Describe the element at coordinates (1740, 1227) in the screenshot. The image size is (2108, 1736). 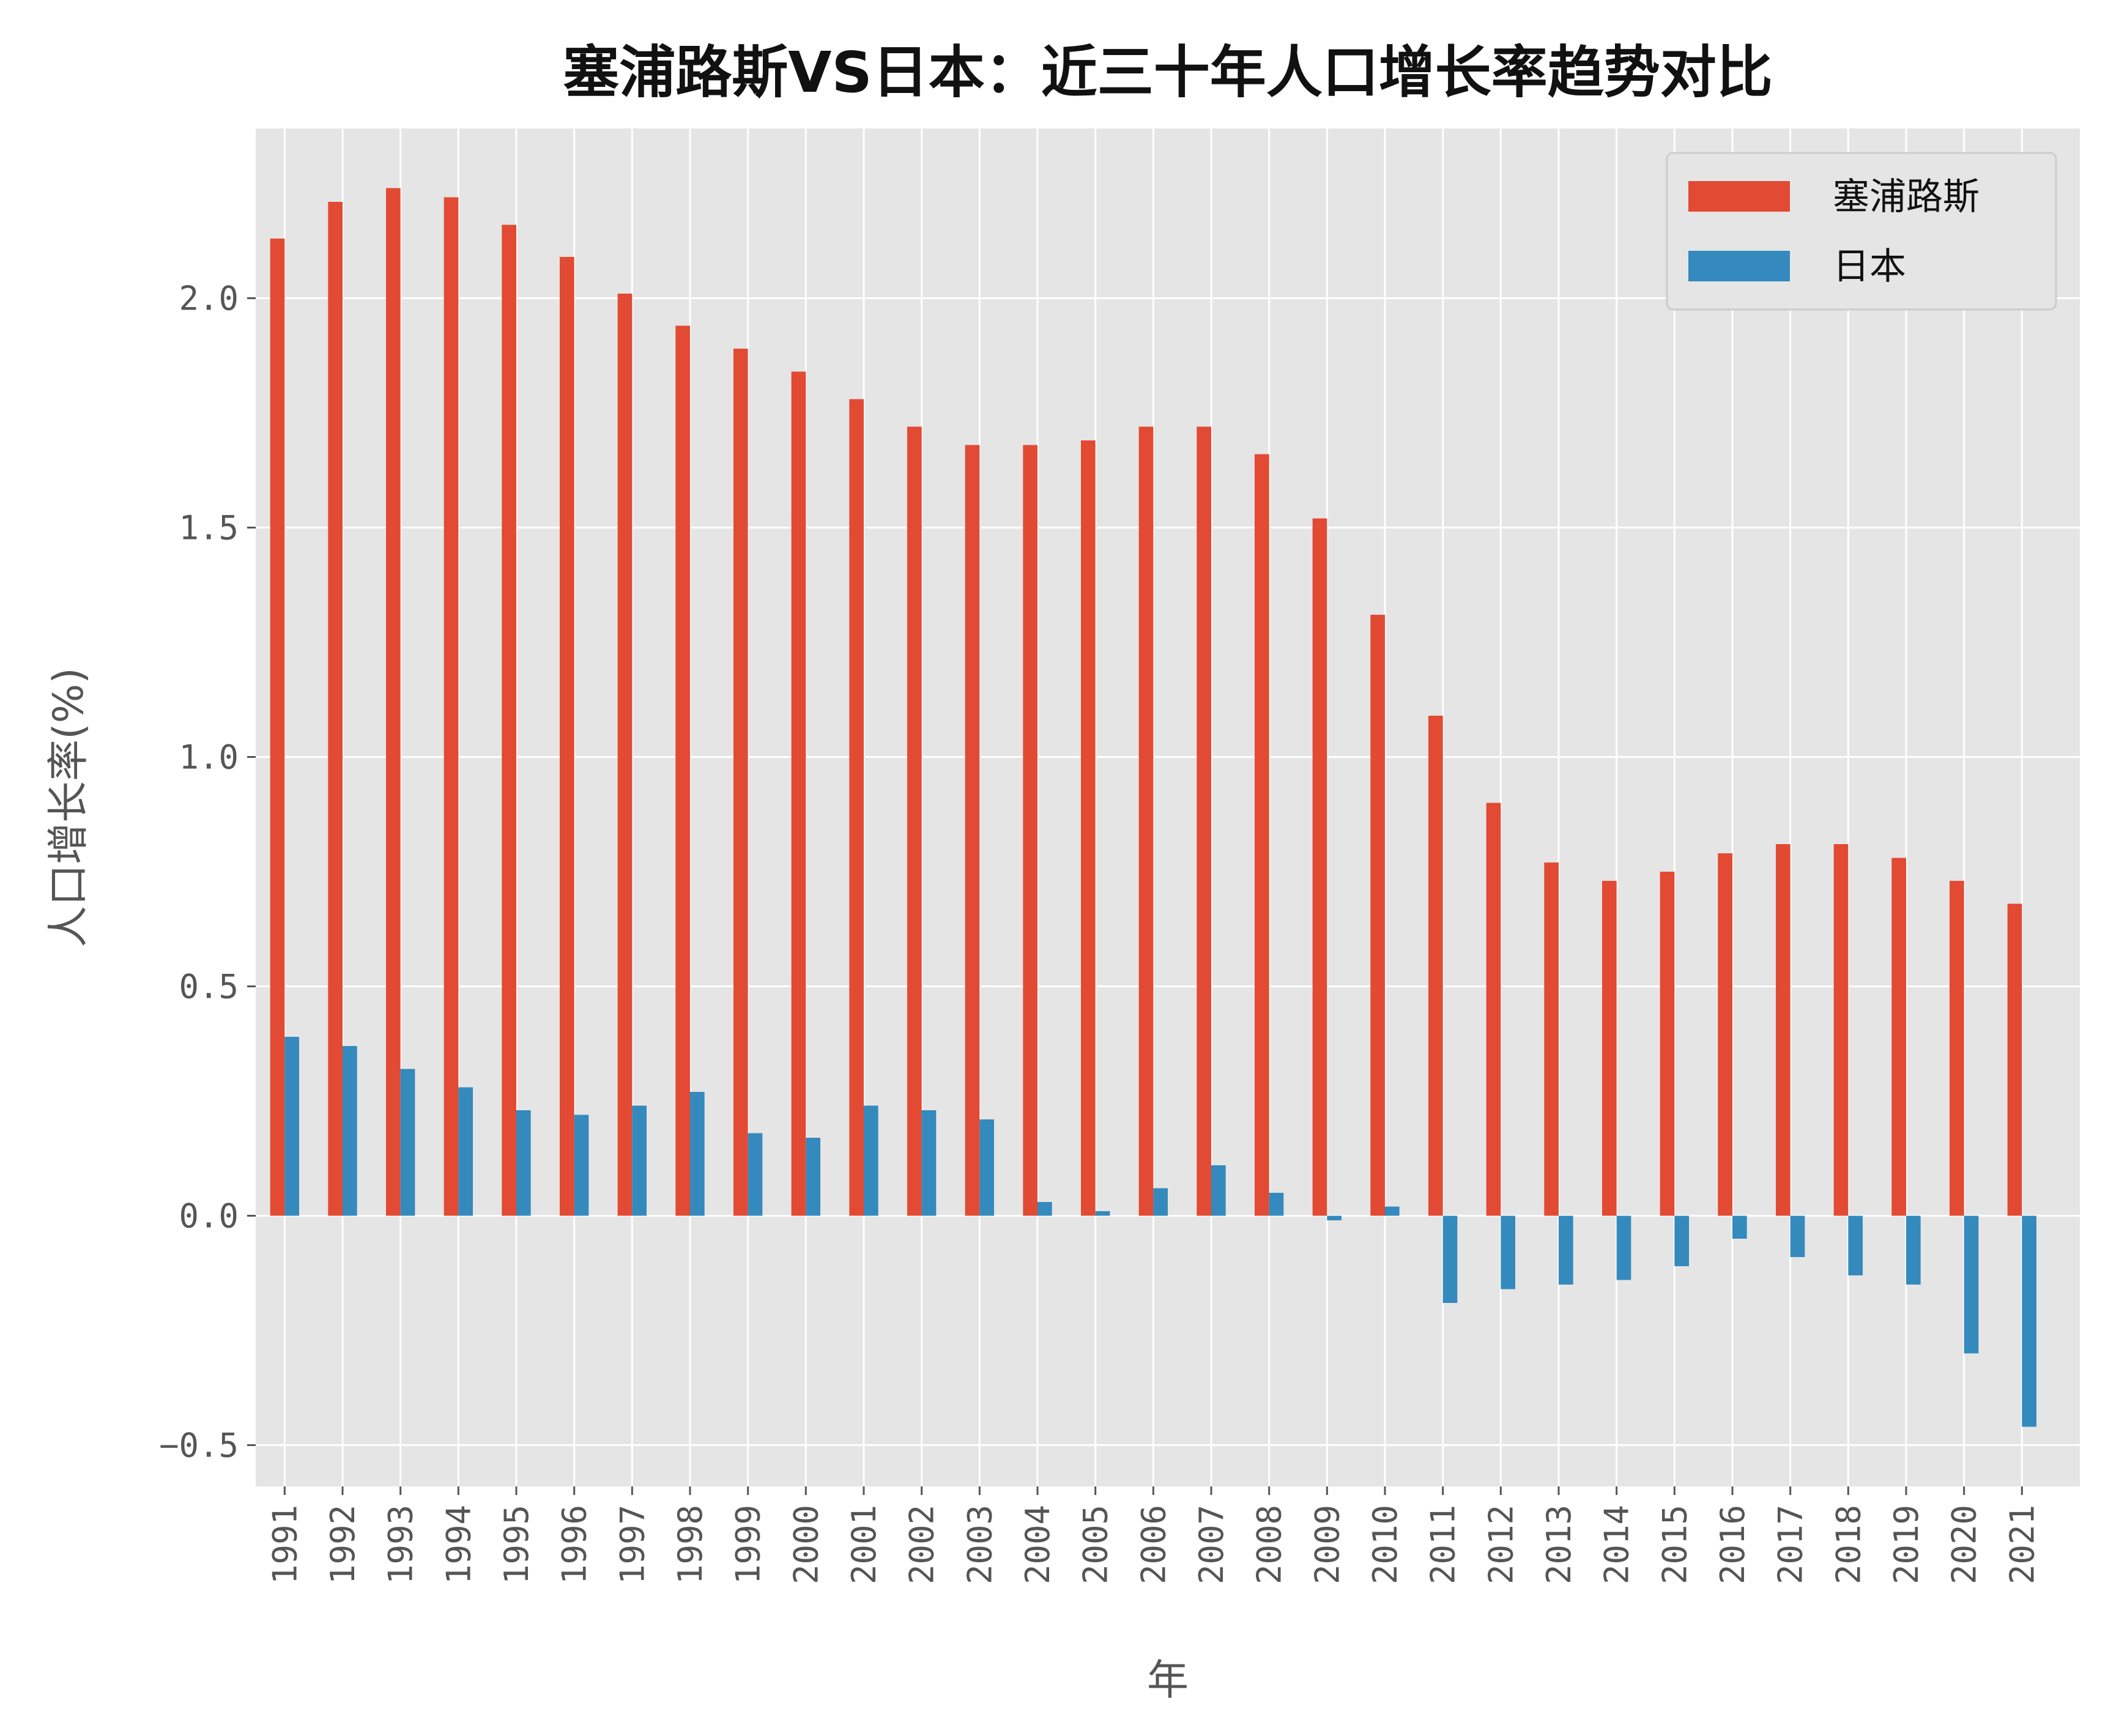
I see `bar-japan-2016` at that location.